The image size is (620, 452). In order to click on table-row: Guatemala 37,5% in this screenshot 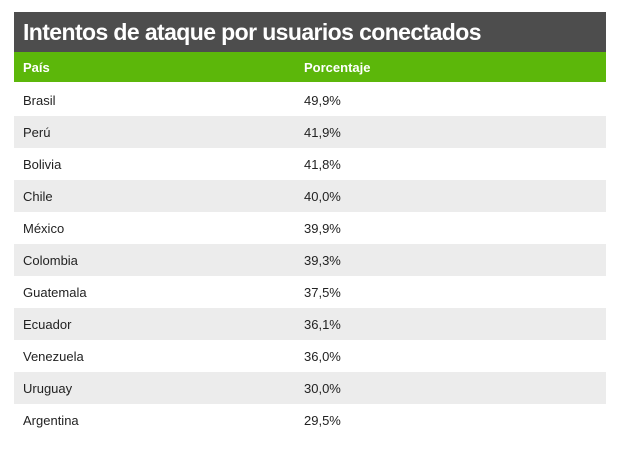, I will do `click(310, 292)`.